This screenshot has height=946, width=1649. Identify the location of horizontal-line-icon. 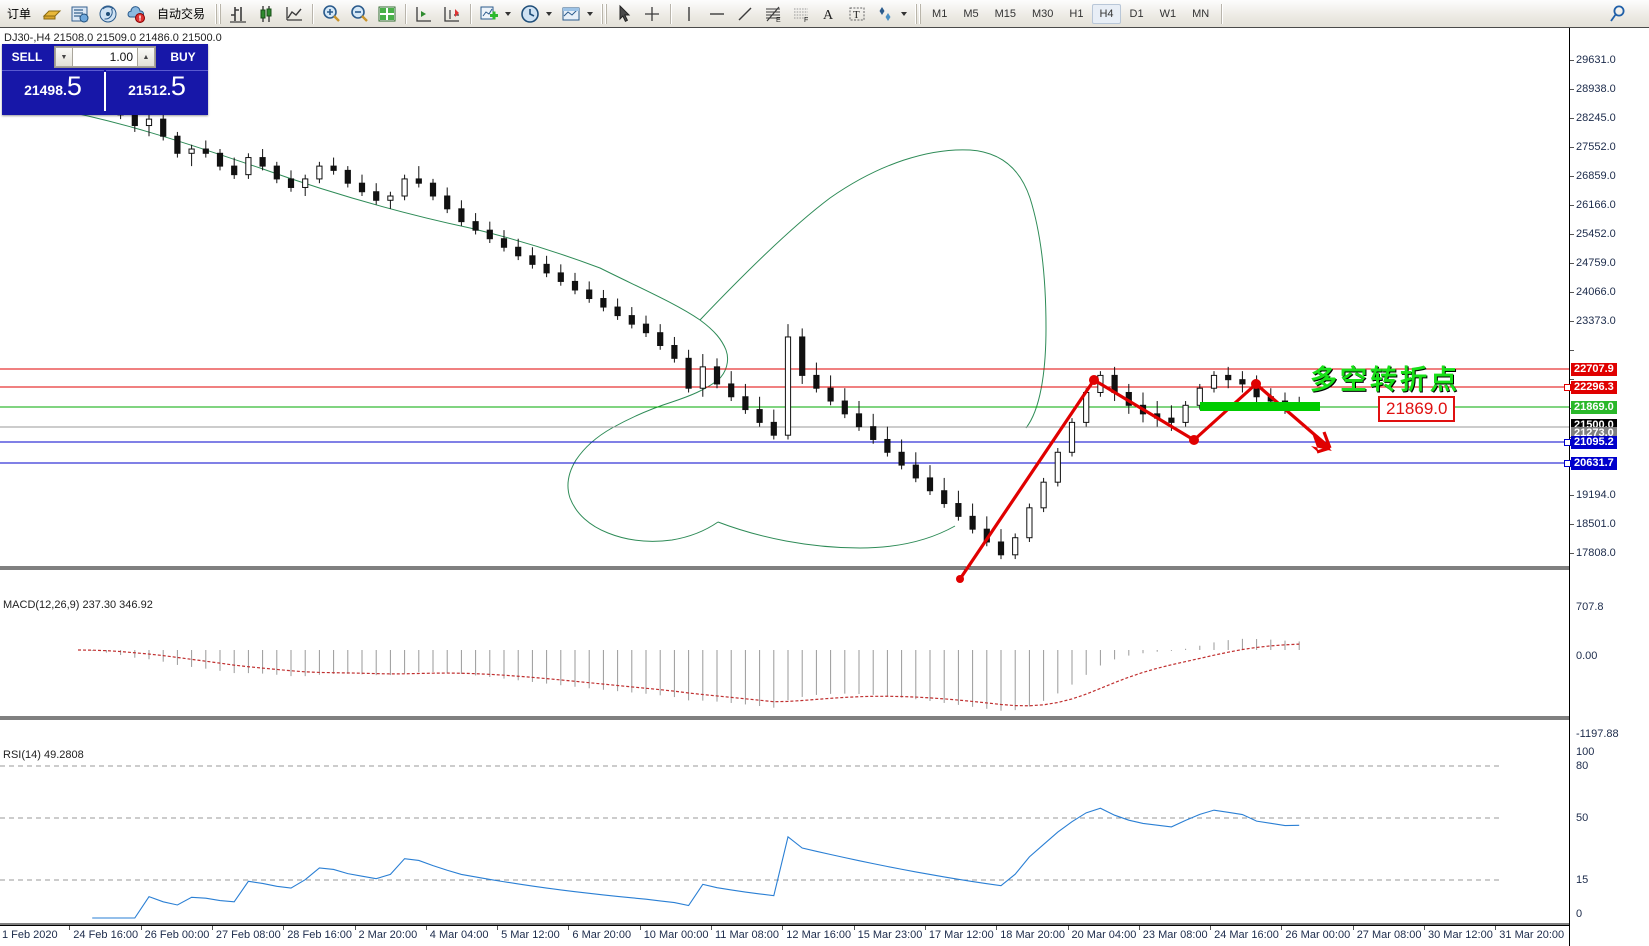
(717, 14).